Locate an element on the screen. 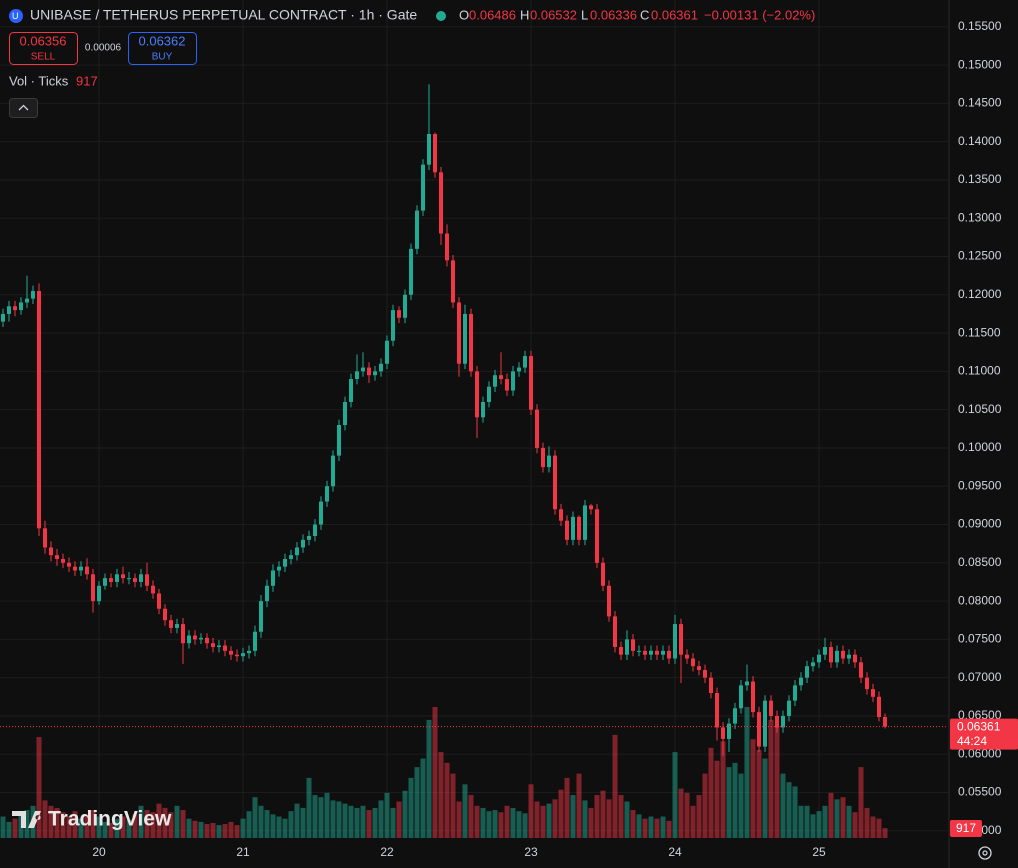 This screenshot has height=868, width=1018. last-price-label: 0.06361 is located at coordinates (979, 726).